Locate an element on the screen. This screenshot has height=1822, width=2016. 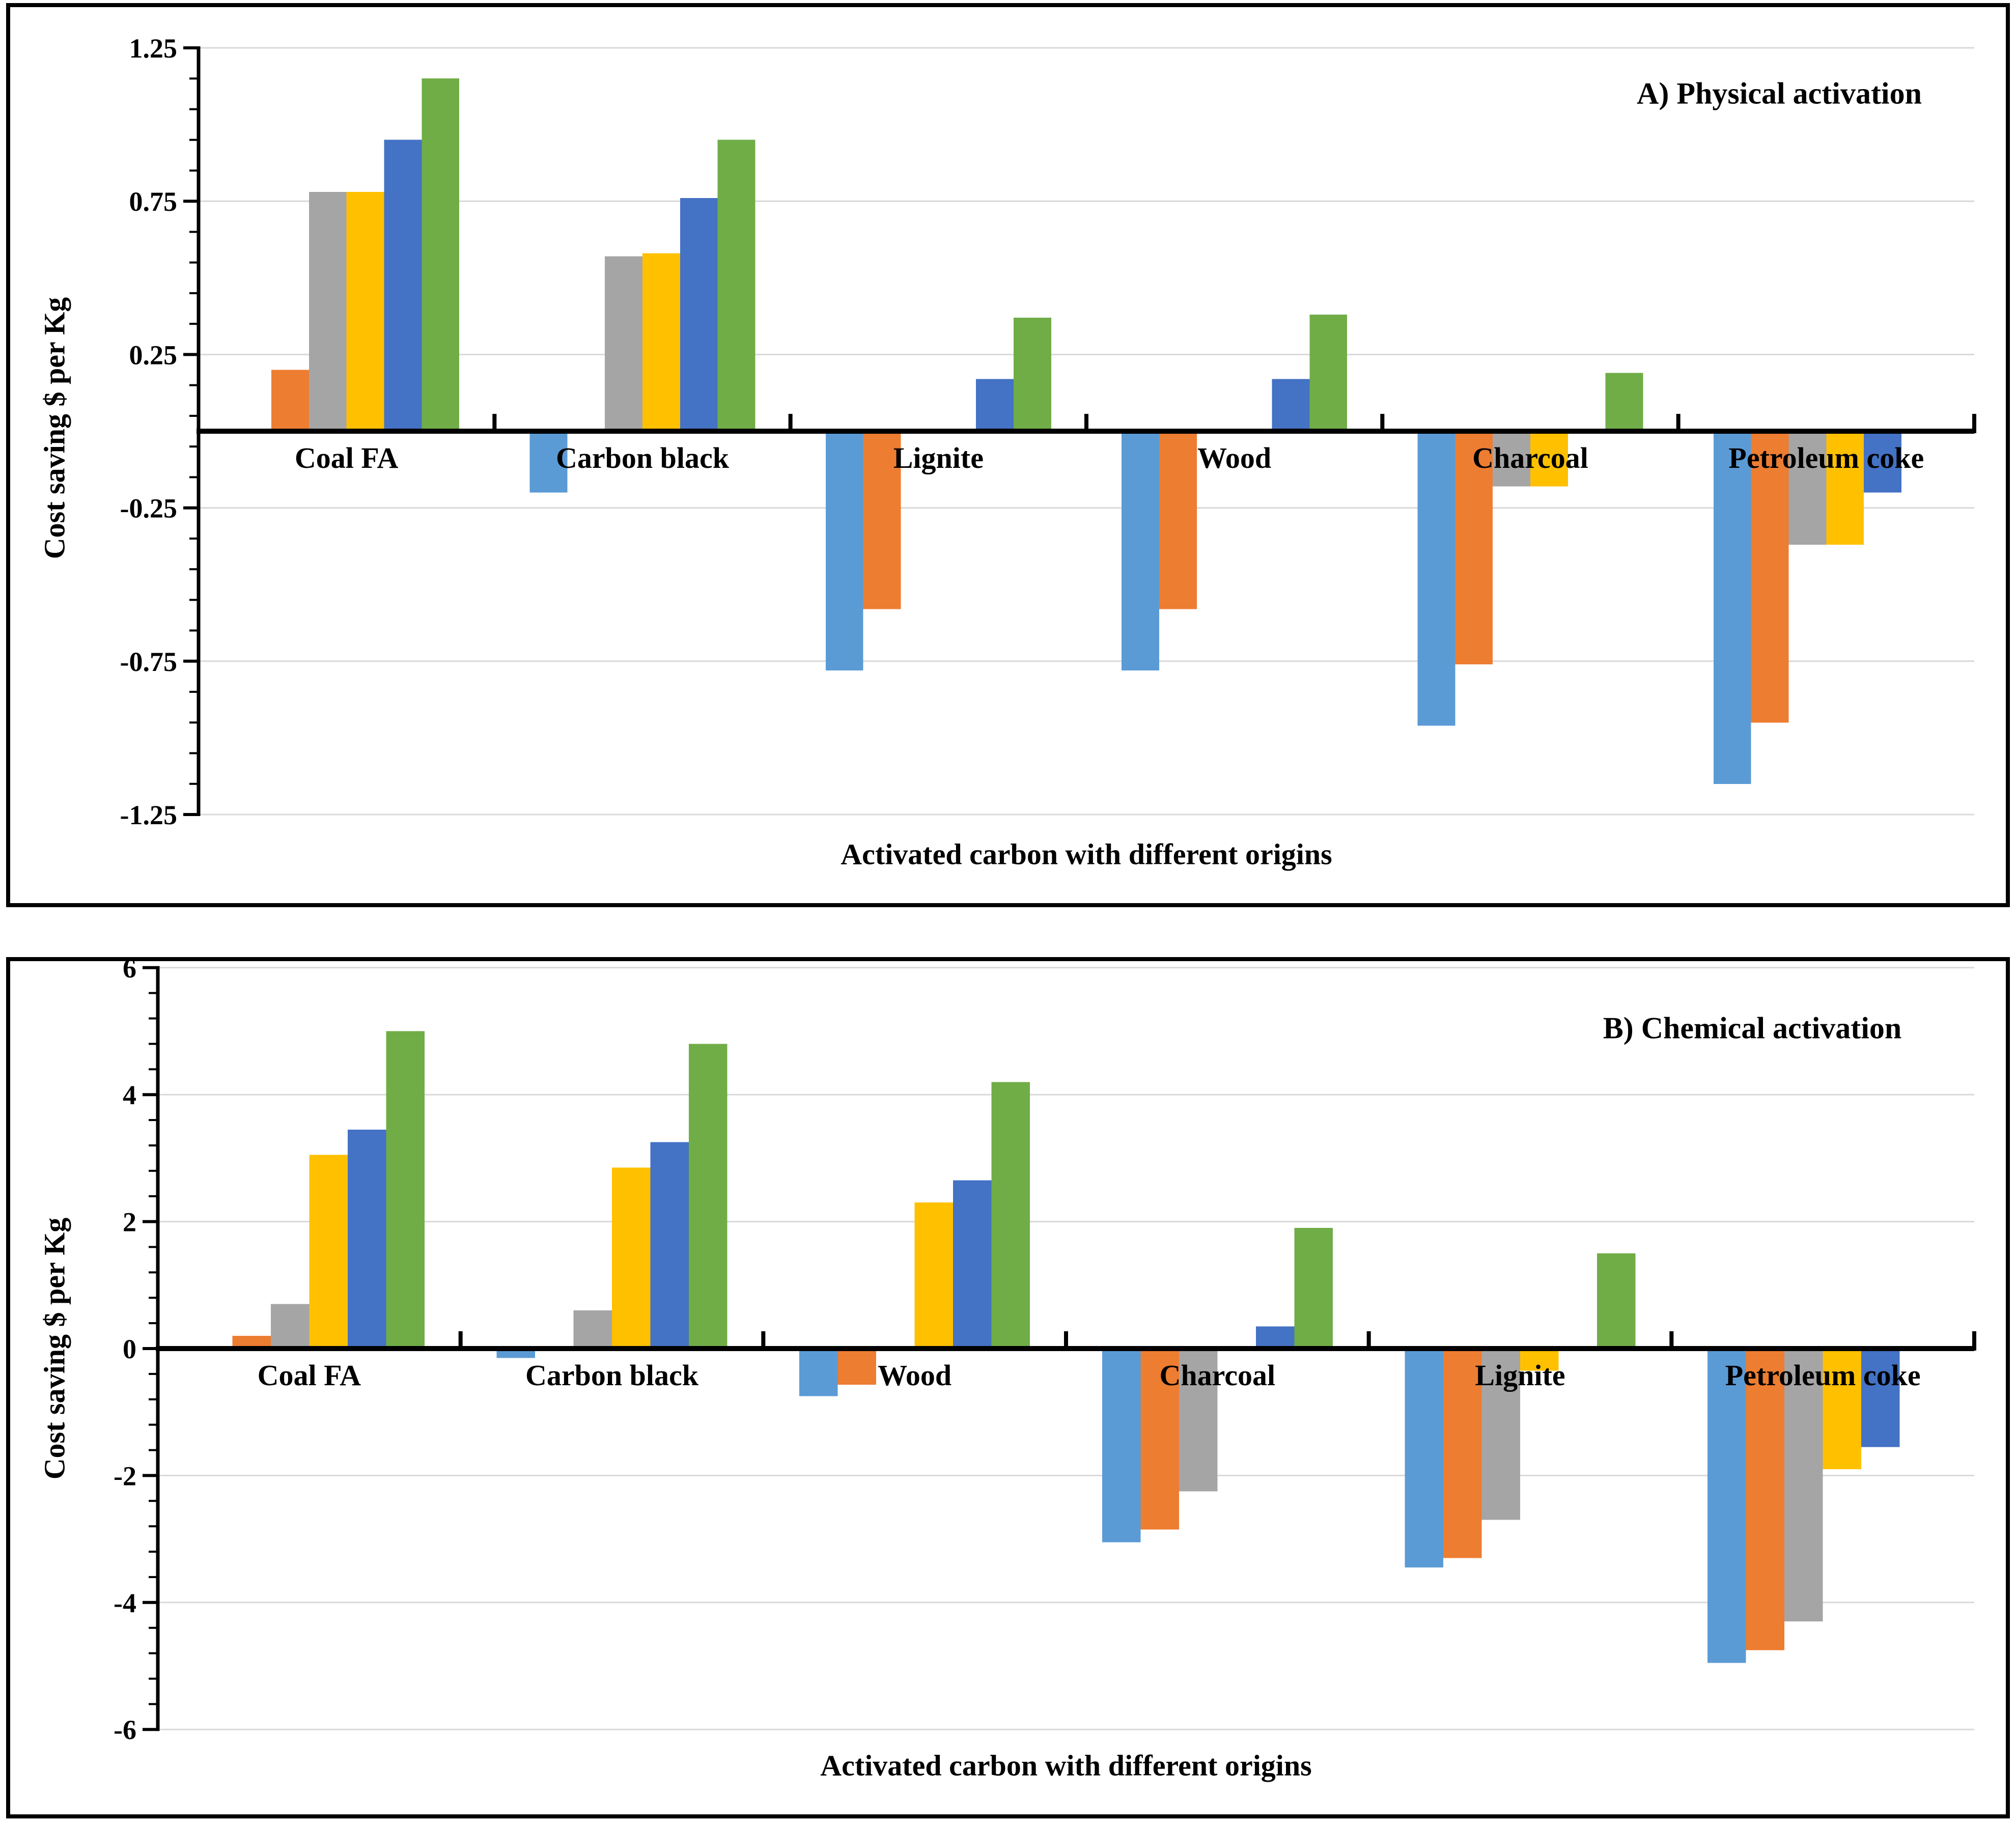
chart-b-x-axis-title: Activated carbon with different origins is located at coordinates (1066, 1765).